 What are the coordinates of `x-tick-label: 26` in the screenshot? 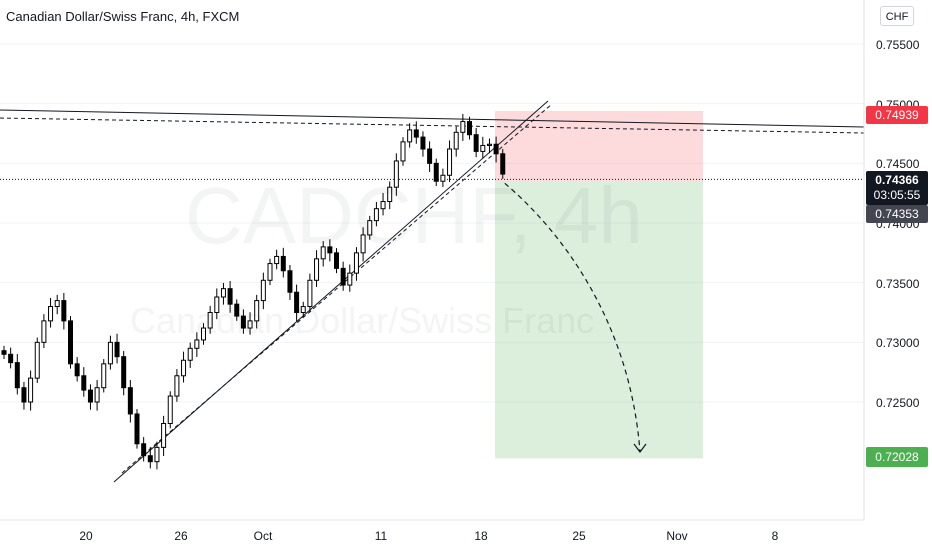 It's located at (181, 536).